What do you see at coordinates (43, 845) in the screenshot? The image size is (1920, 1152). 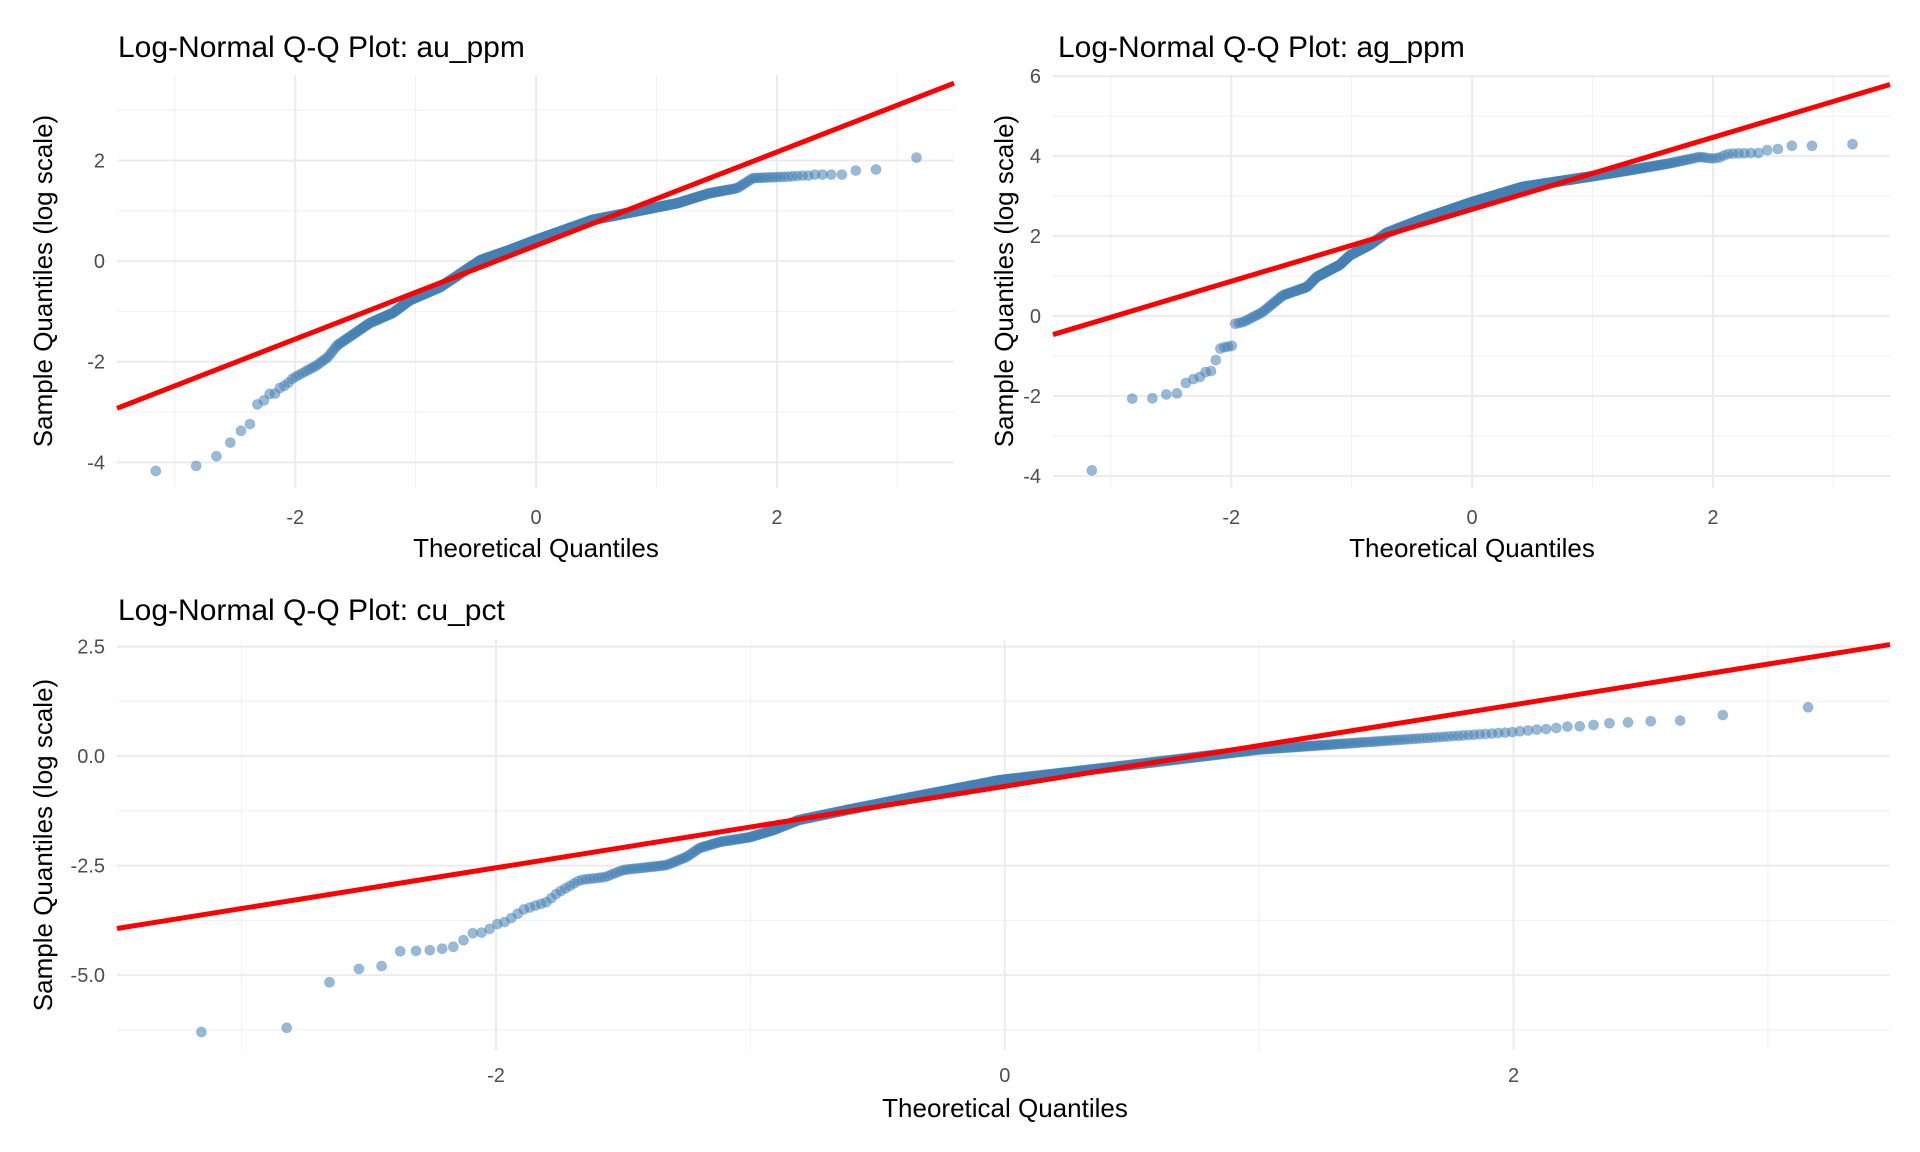 I see `y-axis-label-cu: Sample Quantiles (log scale)` at bounding box center [43, 845].